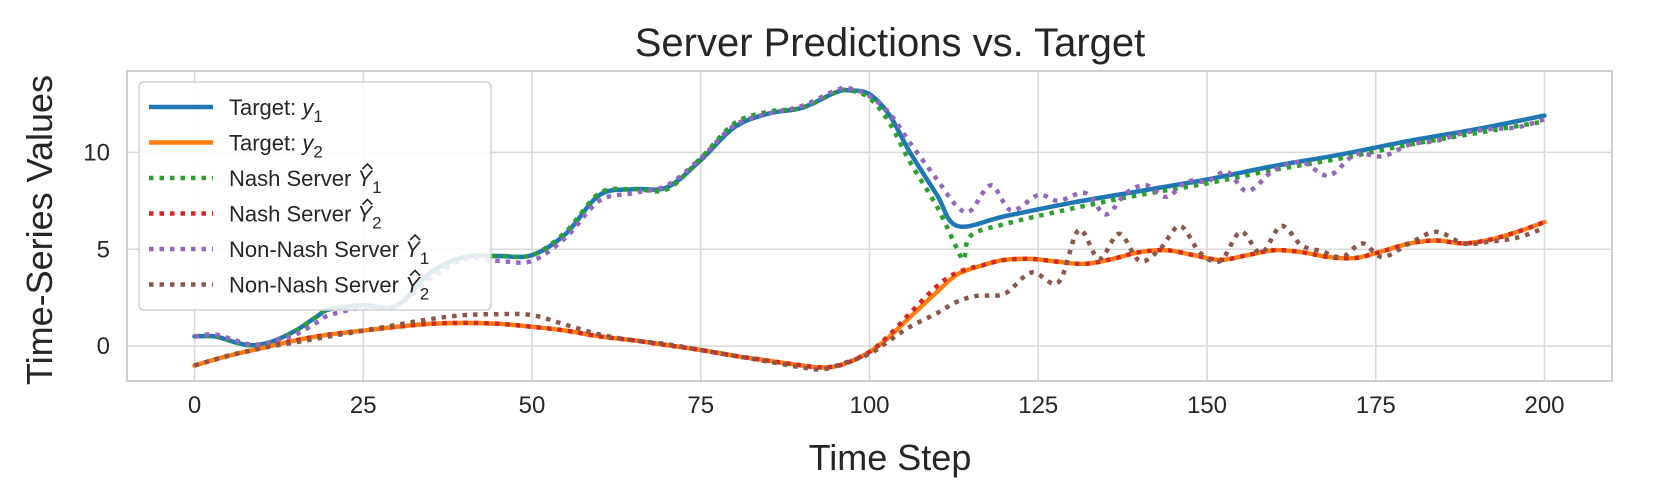  I want to click on x-axis-label: Time Step, so click(890, 457).